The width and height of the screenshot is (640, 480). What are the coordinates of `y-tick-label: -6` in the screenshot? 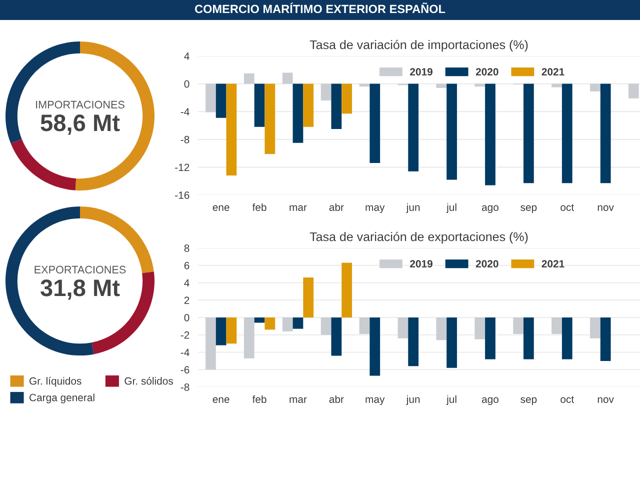 It's located at (185, 370).